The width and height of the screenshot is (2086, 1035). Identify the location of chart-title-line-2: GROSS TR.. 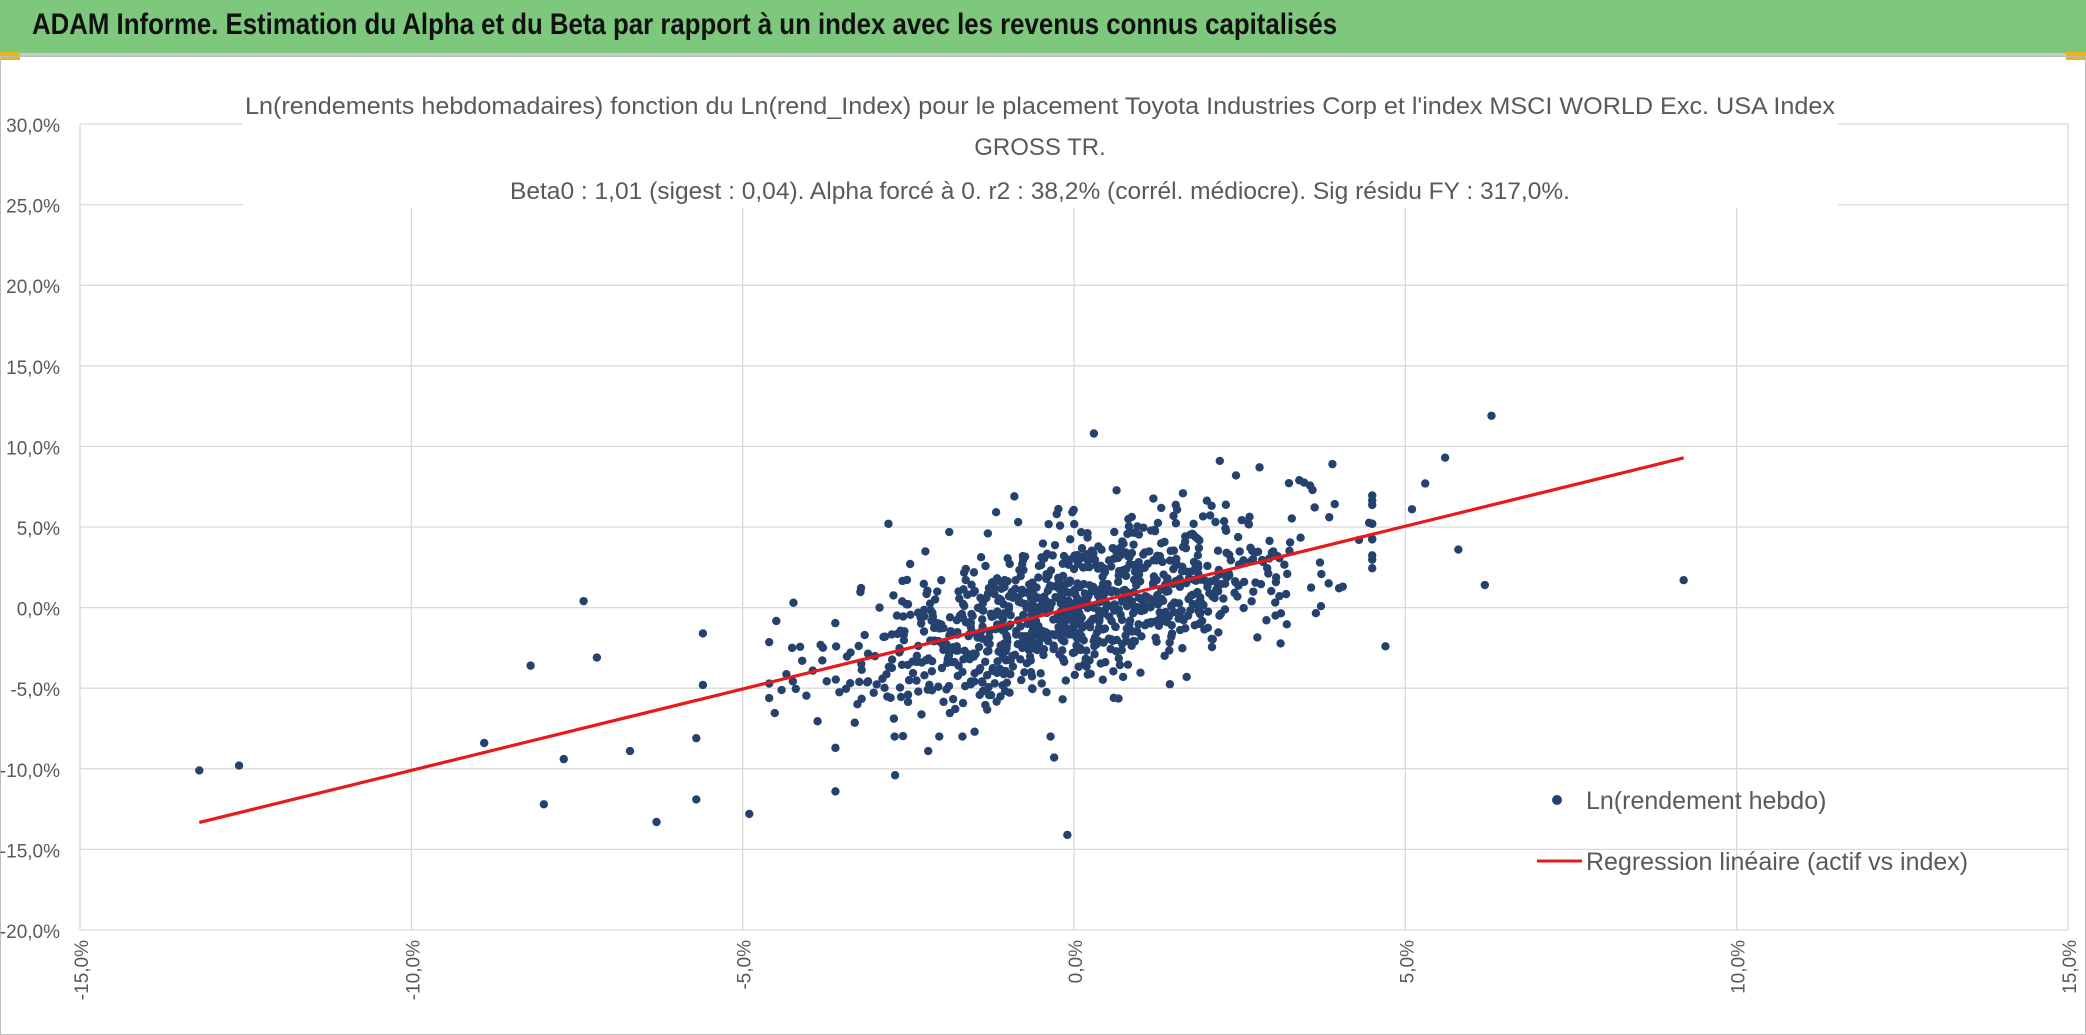
(1040, 147).